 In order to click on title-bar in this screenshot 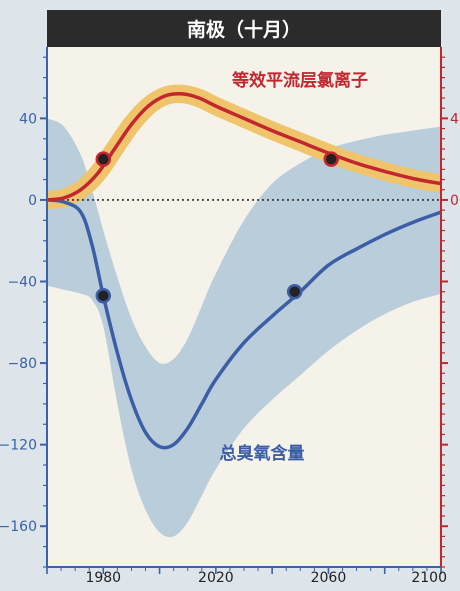, I will do `click(244, 28)`.